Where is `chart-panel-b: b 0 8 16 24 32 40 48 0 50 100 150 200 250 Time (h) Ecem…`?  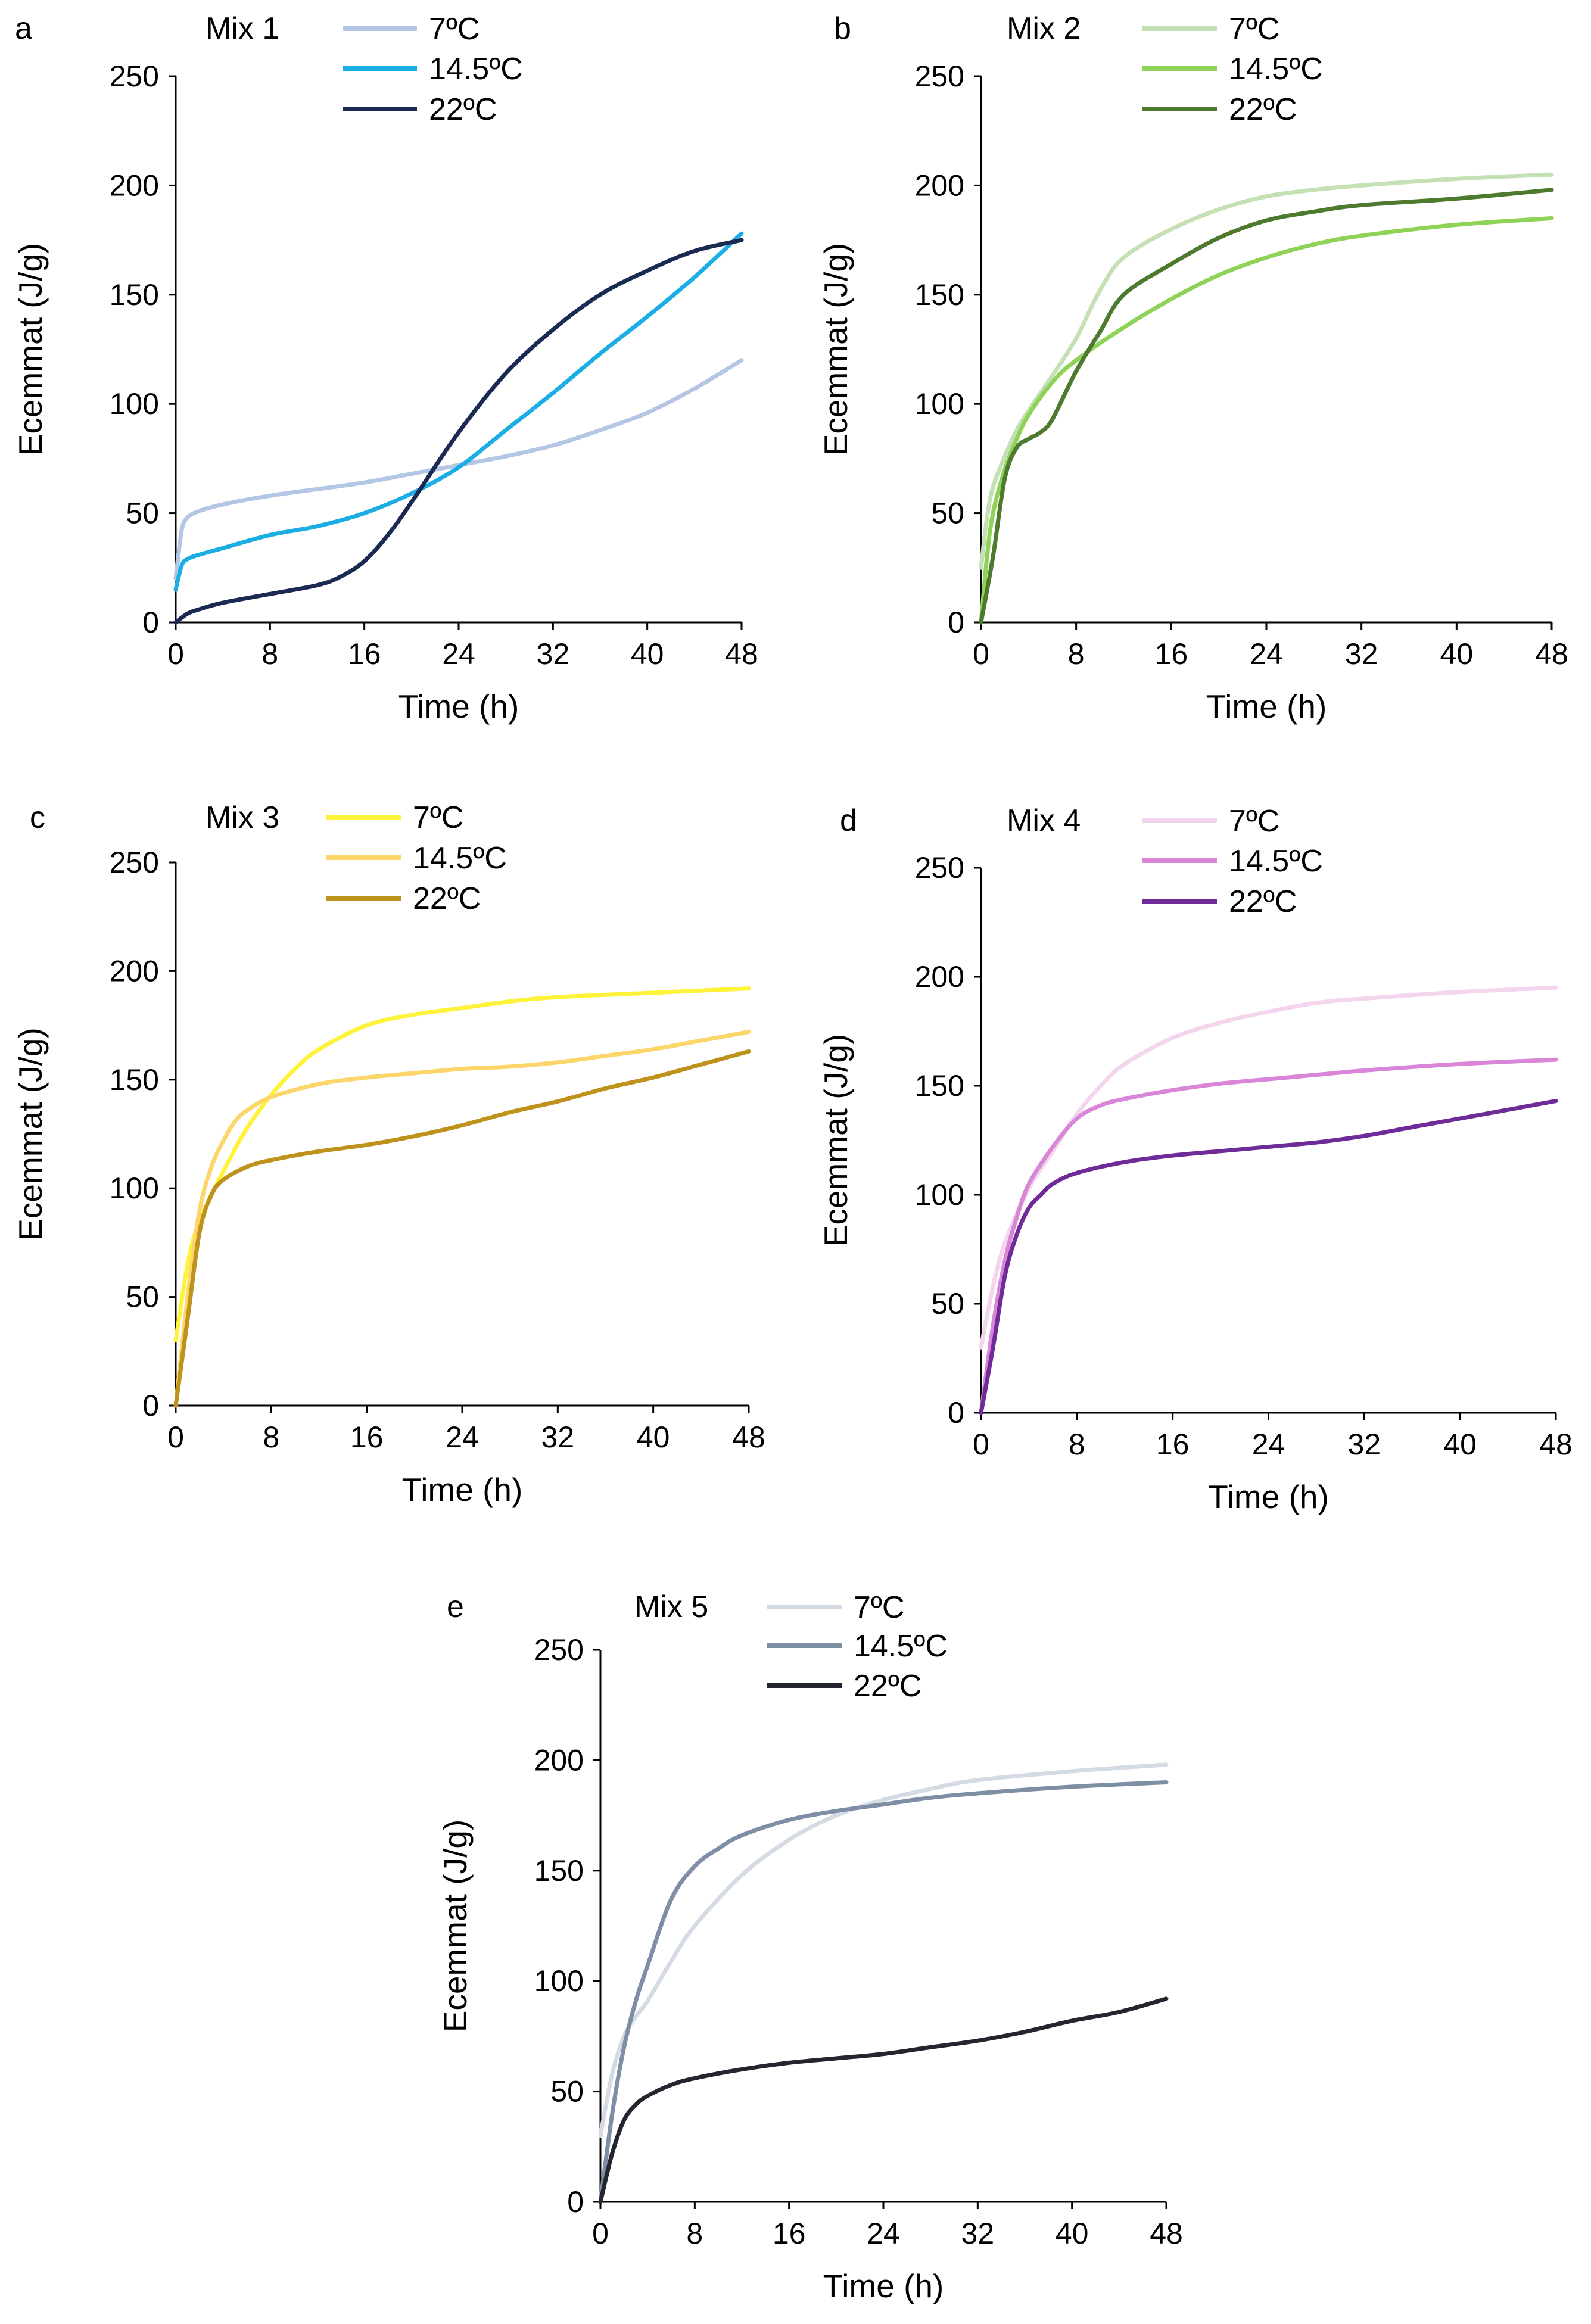
chart-panel-b: b 0 8 16 24 32 40 48 0 50 100 150 200 250 Time (h) Ecem… is located at coordinates (1192, 368).